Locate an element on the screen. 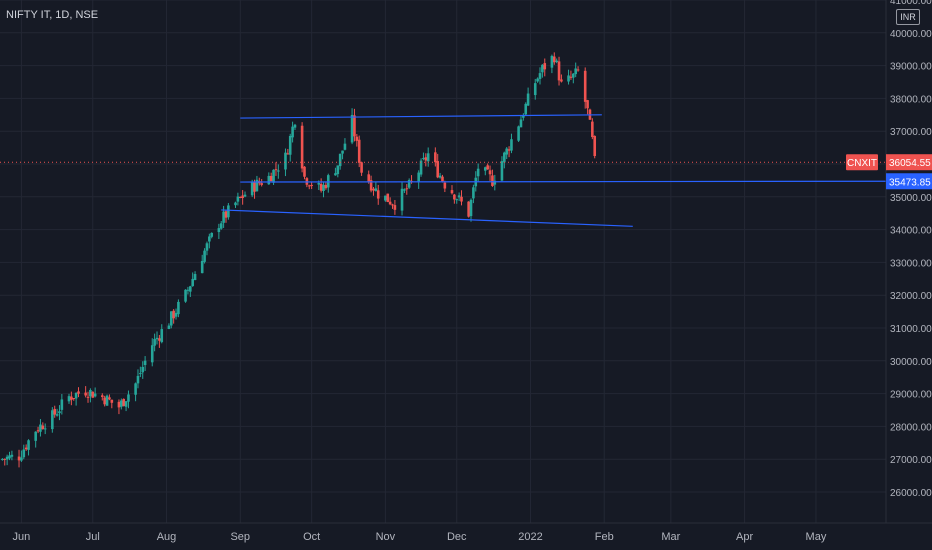 The height and width of the screenshot is (550, 932). time-tick-label: Feb is located at coordinates (604, 537).